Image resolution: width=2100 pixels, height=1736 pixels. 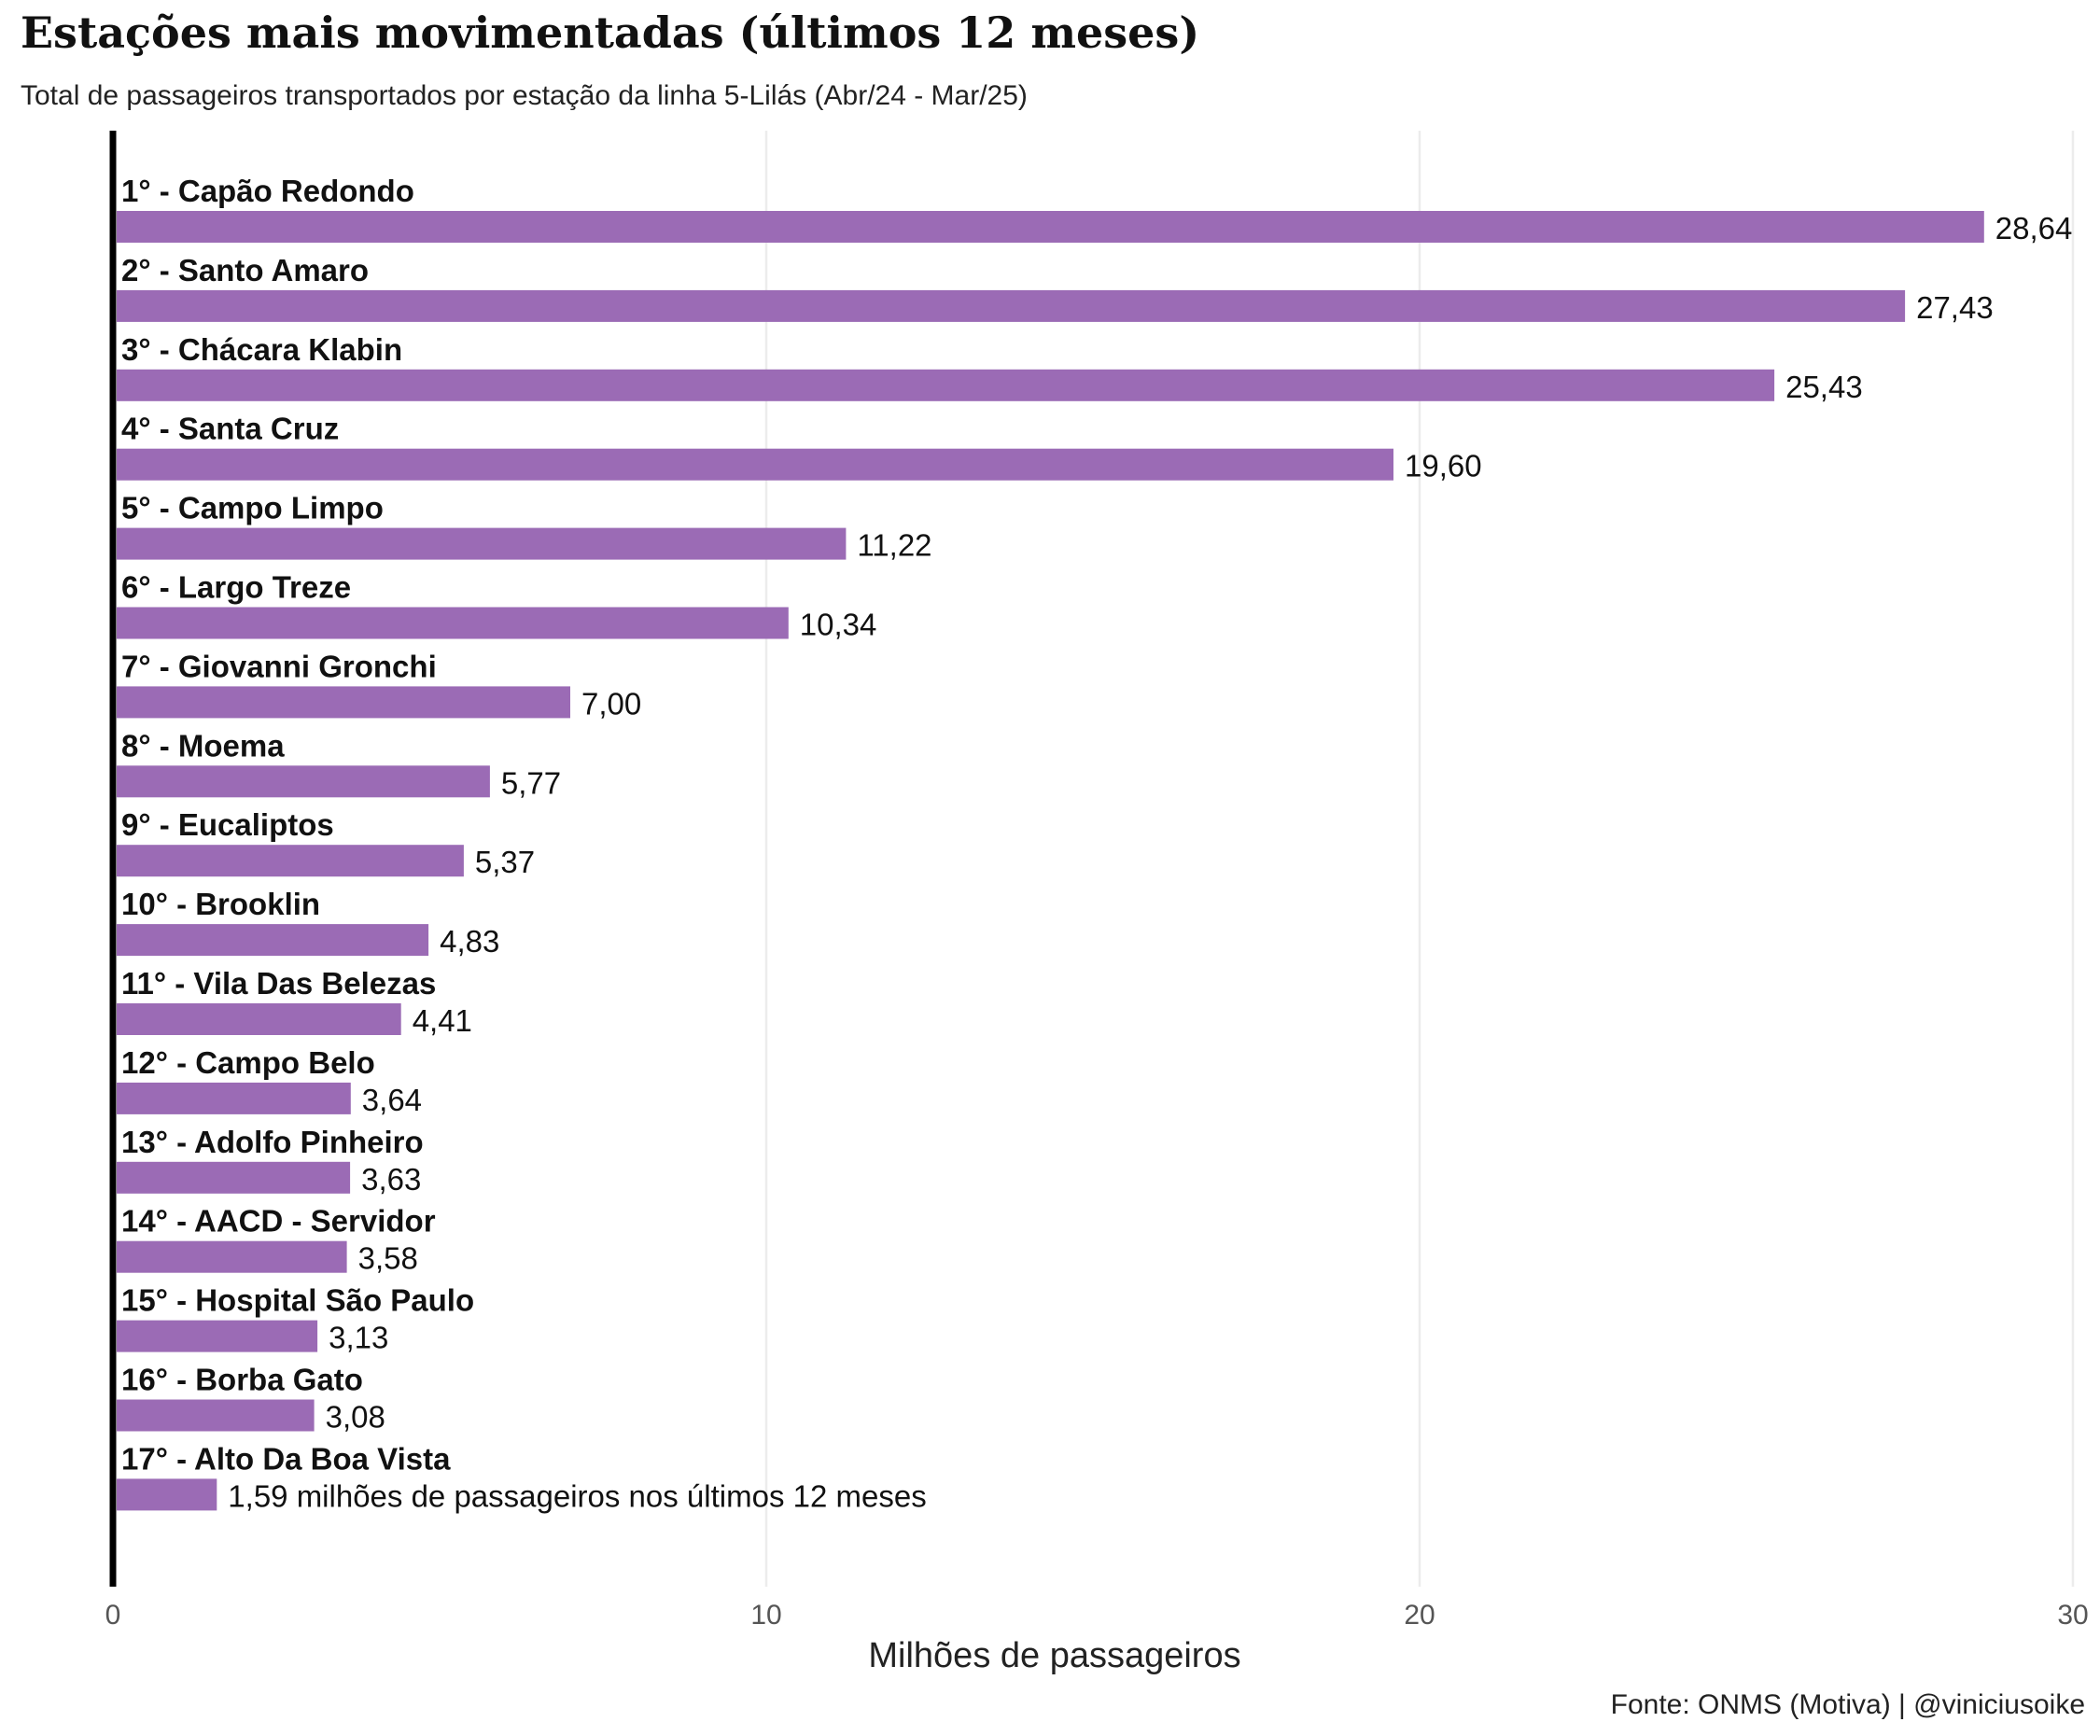 I want to click on category-label: 12° - Campo Belo, so click(x=248, y=1062).